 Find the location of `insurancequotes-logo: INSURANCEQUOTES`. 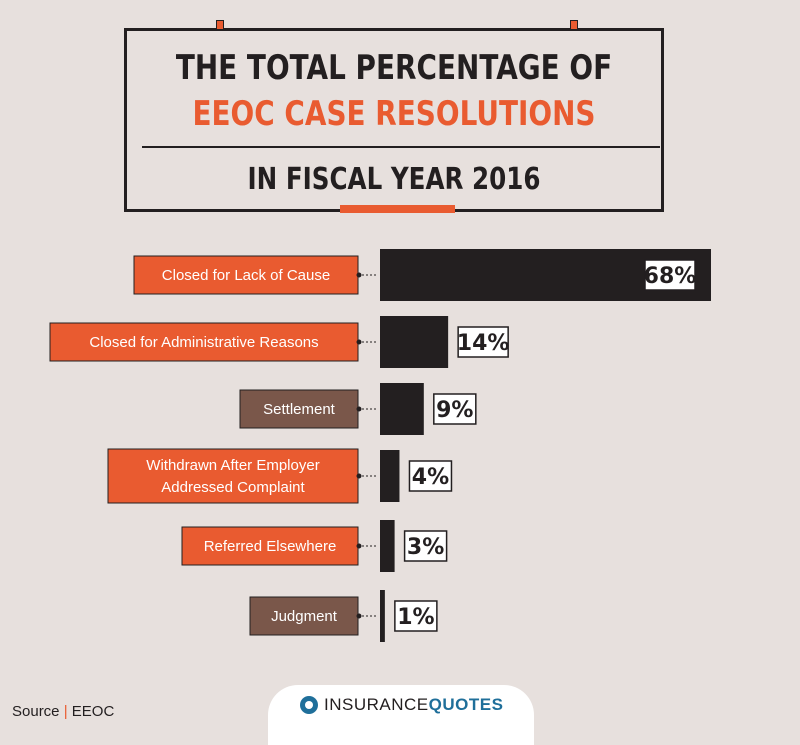

insurancequotes-logo: INSURANCEQUOTES is located at coordinates (413, 705).